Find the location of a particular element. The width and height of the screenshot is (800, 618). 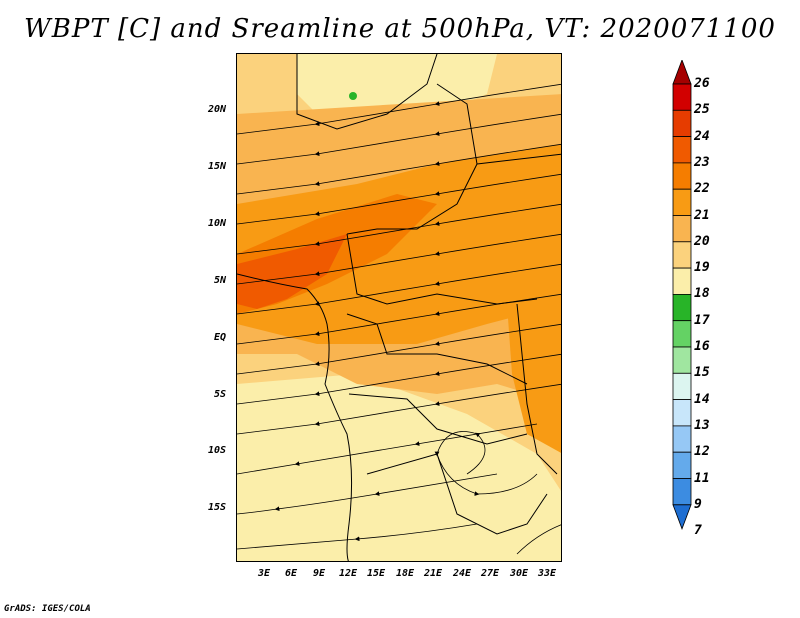

colorbar-label: 16 is located at coordinates (702, 346).